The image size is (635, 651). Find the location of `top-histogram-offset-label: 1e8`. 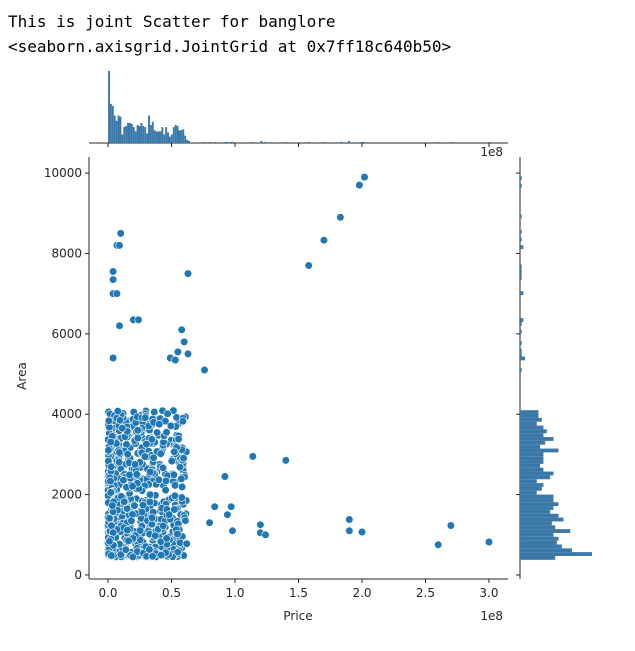

top-histogram-offset-label: 1e8 is located at coordinates (491, 152).